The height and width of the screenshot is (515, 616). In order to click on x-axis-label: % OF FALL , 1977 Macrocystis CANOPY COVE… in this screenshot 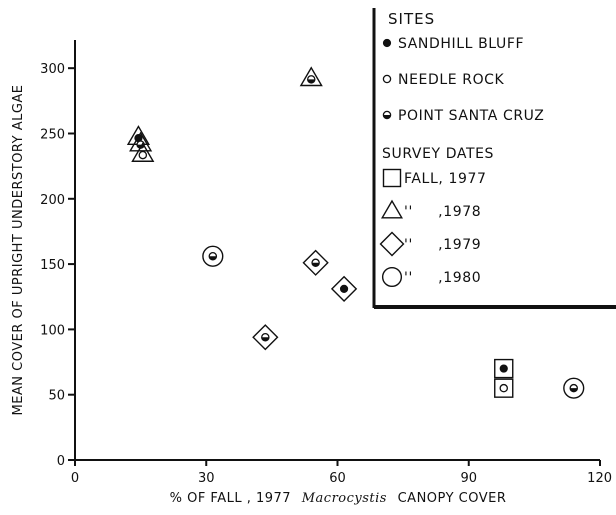, I will do `click(338, 498)`.